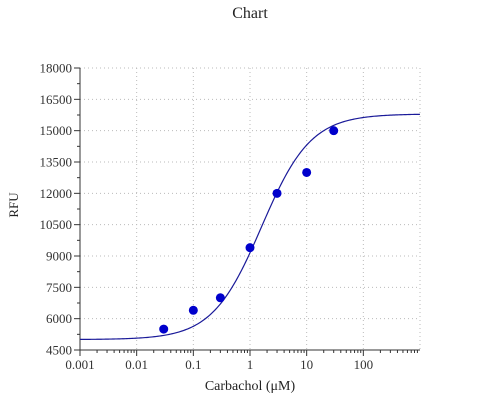 The image size is (500, 405). I want to click on y-tick-label: 6000, so click(59, 318).